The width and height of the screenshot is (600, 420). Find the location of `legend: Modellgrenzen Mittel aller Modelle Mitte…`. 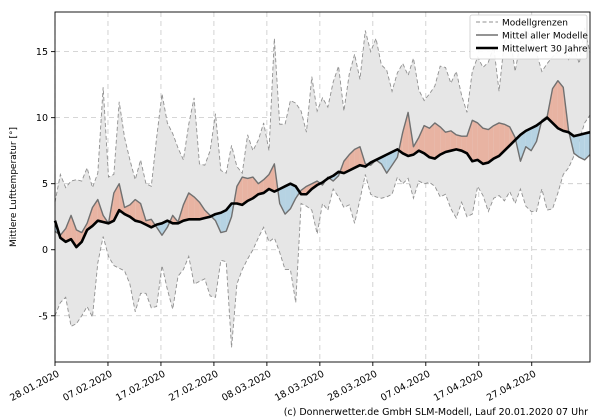

legend: Modellgrenzen Mittel aller Modelle Mitte… is located at coordinates (528, 37).